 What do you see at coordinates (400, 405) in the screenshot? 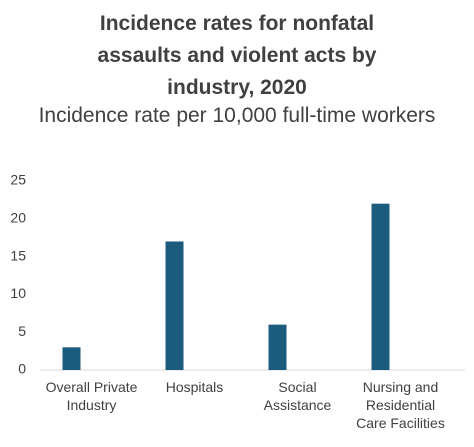
I see `x-tick-label: Nursing and Residential Care Facilities` at bounding box center [400, 405].